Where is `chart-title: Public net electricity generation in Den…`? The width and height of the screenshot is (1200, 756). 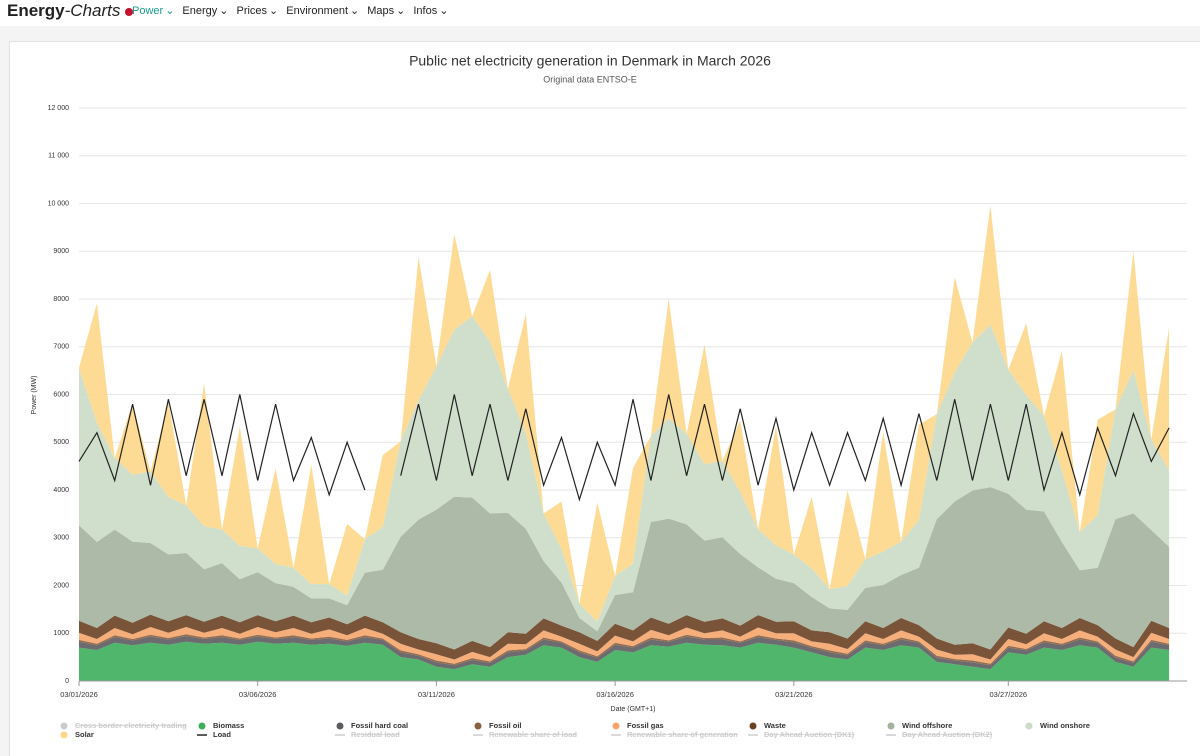
chart-title: Public net electricity generation in Den… is located at coordinates (590, 61).